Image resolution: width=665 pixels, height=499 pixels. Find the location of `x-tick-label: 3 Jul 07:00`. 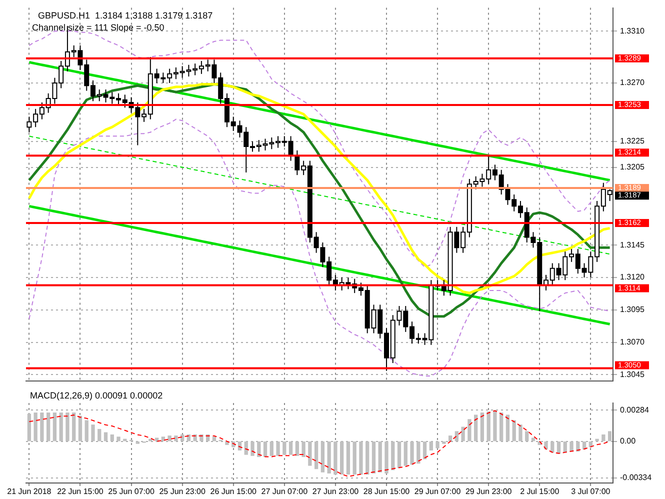

x-tick-label: 3 Jul 07:00 is located at coordinates (591, 491).